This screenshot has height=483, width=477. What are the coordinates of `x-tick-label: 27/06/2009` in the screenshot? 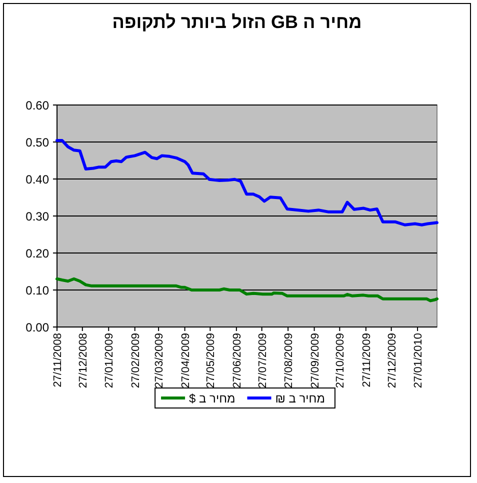 It's located at (237, 360).